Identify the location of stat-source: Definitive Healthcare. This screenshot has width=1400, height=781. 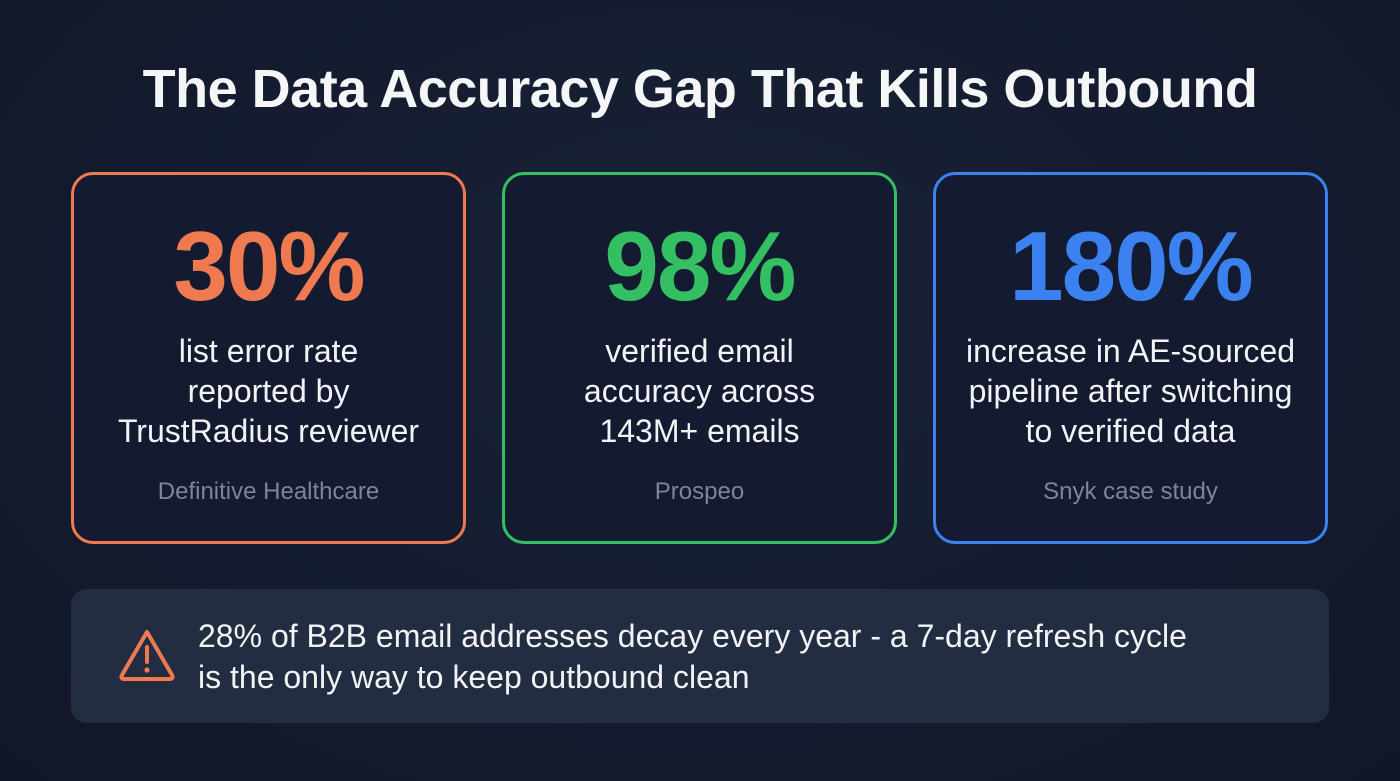
(268, 491).